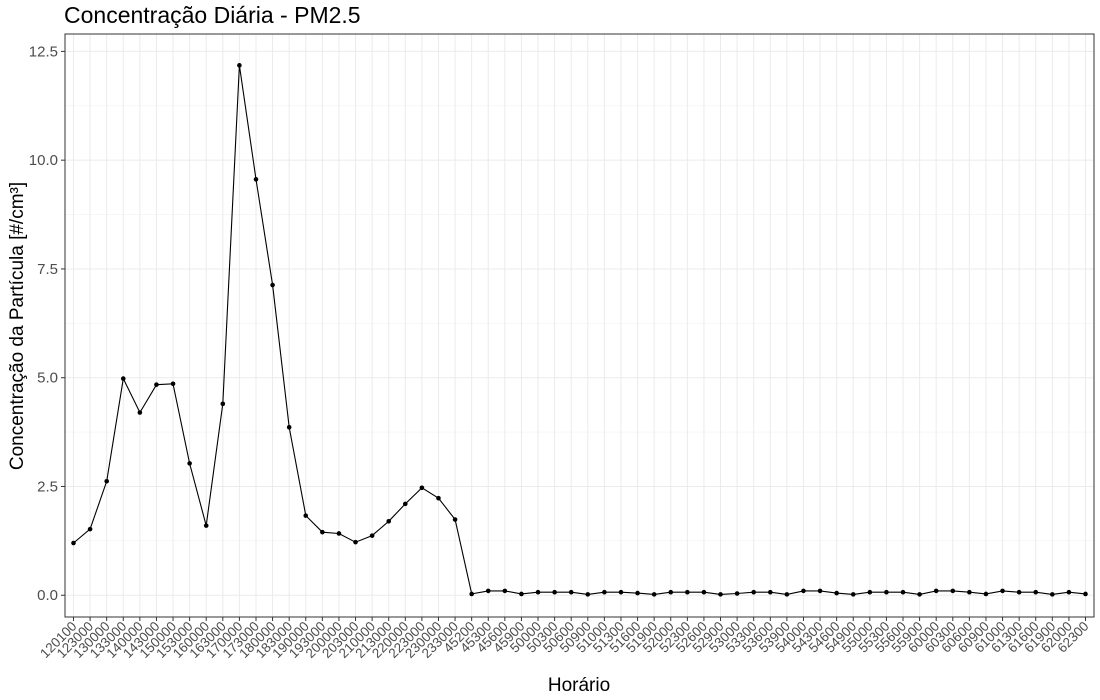 This screenshot has width=1100, height=700. Describe the element at coordinates (47, 269) in the screenshot. I see `y-tick-label: 7.5` at that location.